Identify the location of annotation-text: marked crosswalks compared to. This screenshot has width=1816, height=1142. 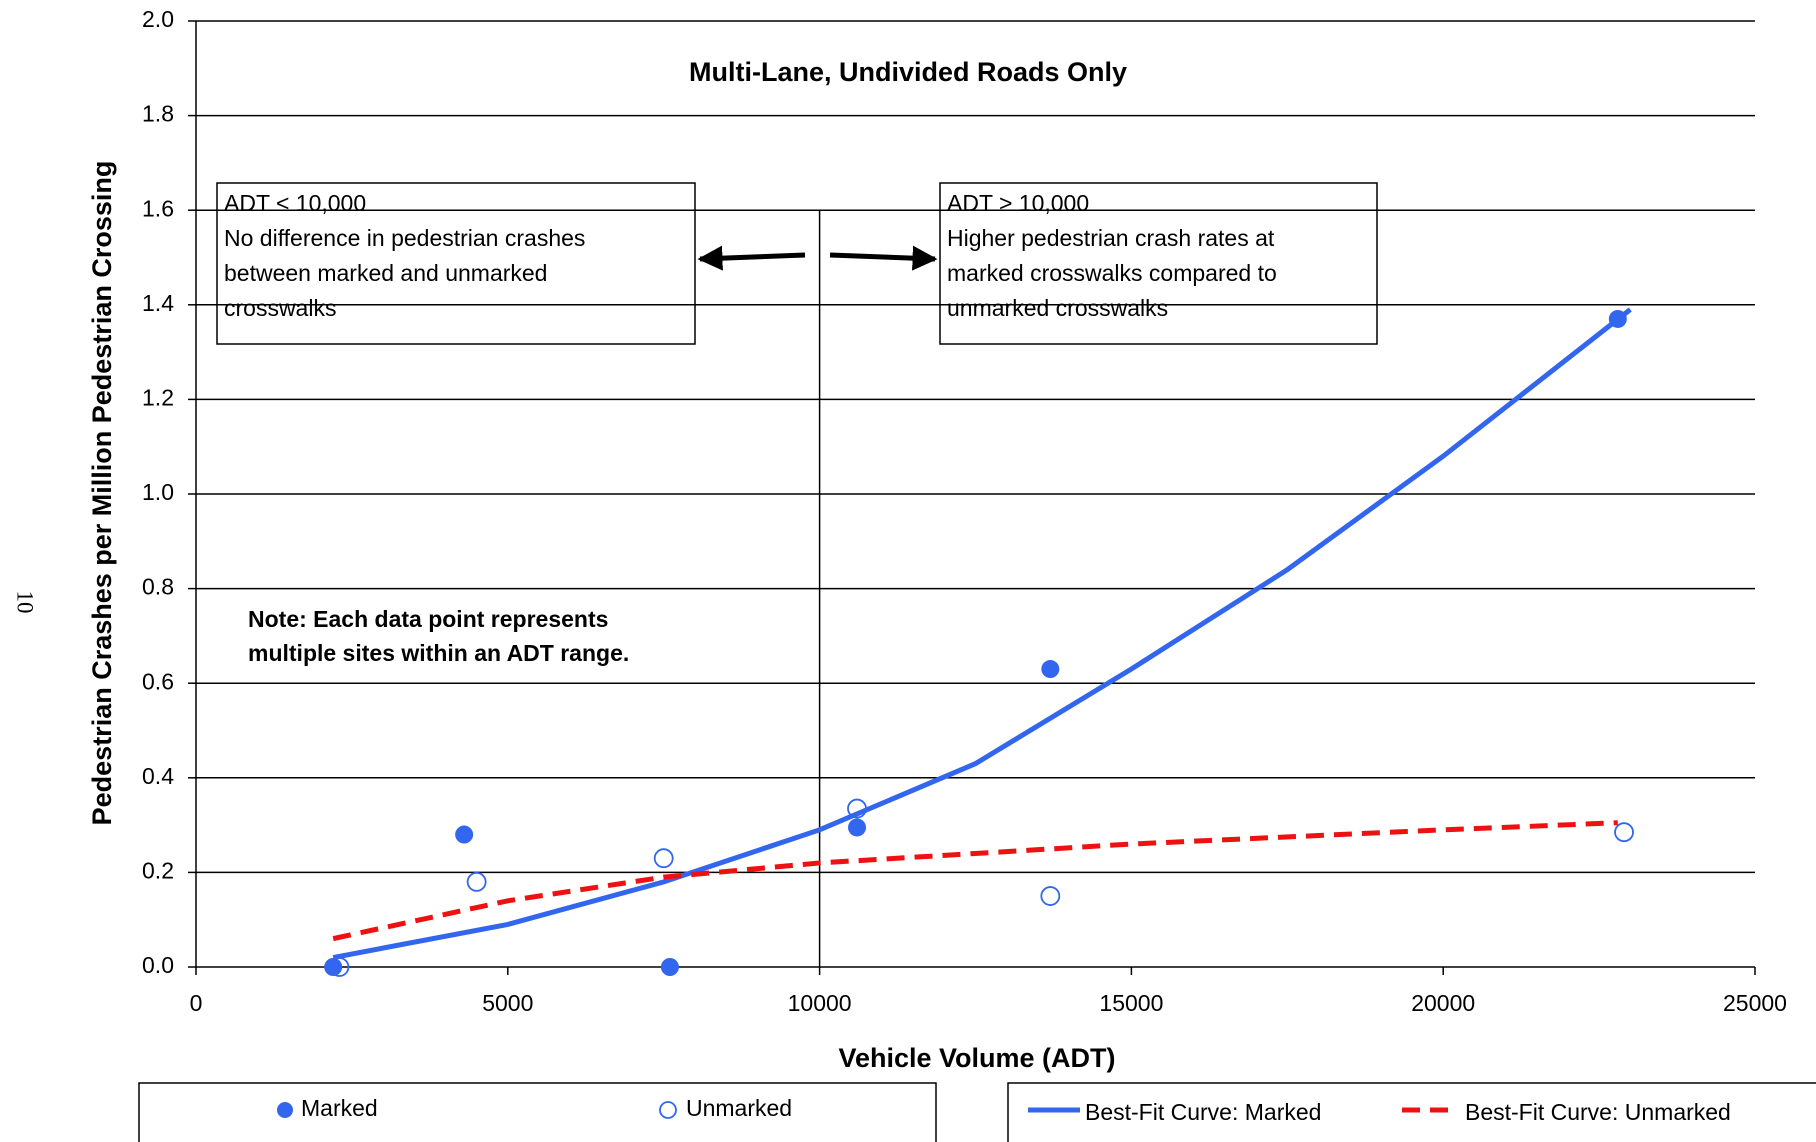
(1112, 273).